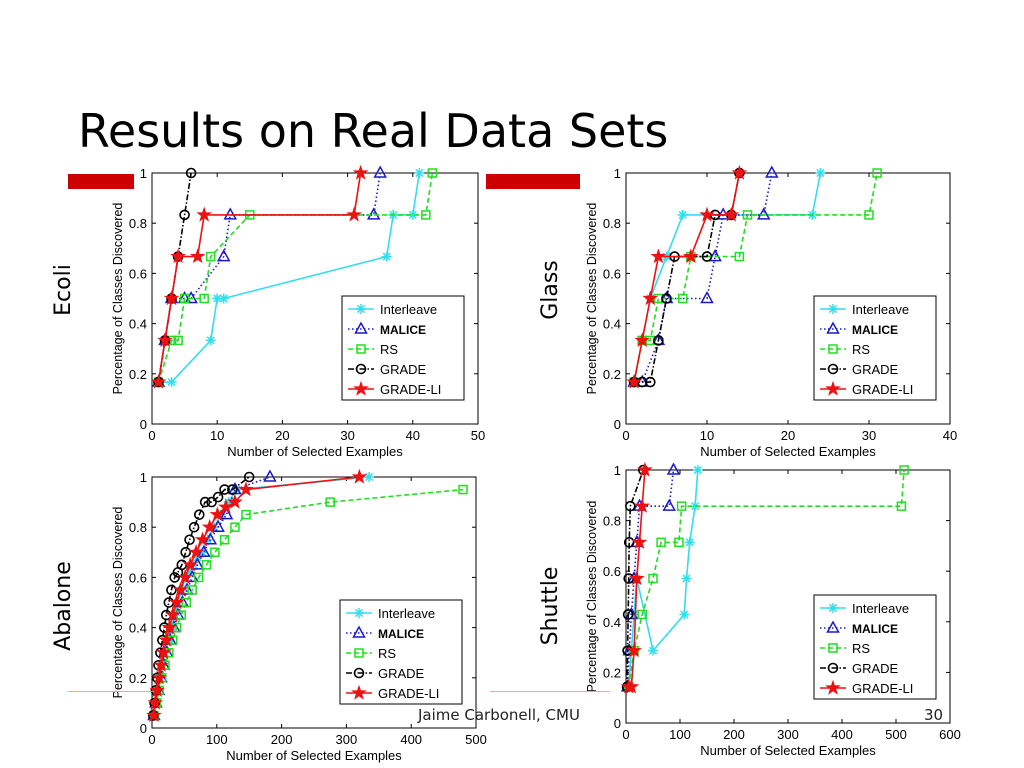 The width and height of the screenshot is (1024, 768). What do you see at coordinates (403, 369) in the screenshot?
I see `legend-entry: GRADE` at bounding box center [403, 369].